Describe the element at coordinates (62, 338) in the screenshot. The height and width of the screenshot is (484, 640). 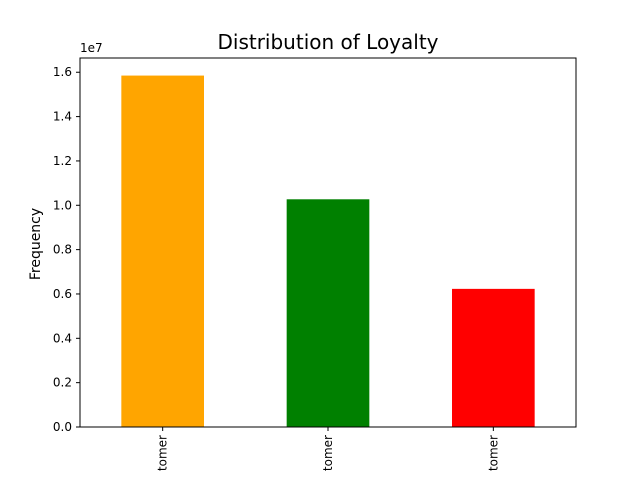
I see `y-tick-label-3: 0.4` at that location.